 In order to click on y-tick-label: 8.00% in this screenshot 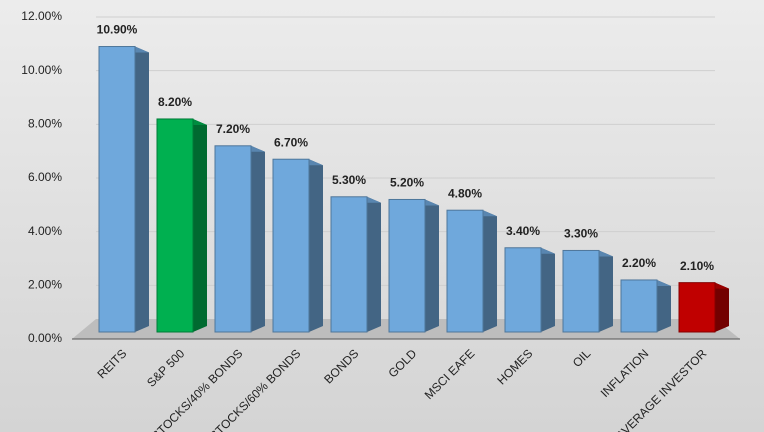, I will do `click(45, 124)`.